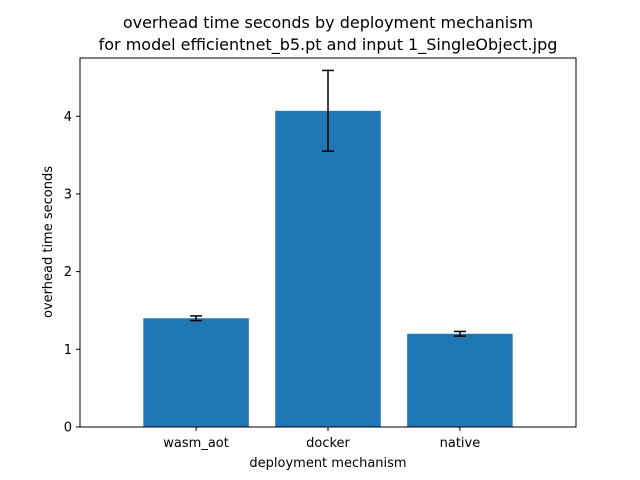 The image size is (640, 480). What do you see at coordinates (328, 443) in the screenshot?
I see `x-tick-label-docker: docker` at bounding box center [328, 443].